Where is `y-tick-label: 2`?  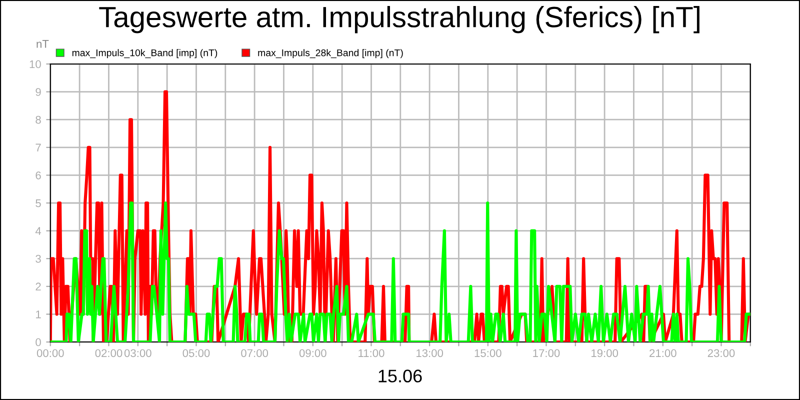
y-tick-label: 2 is located at coordinates (38, 286).